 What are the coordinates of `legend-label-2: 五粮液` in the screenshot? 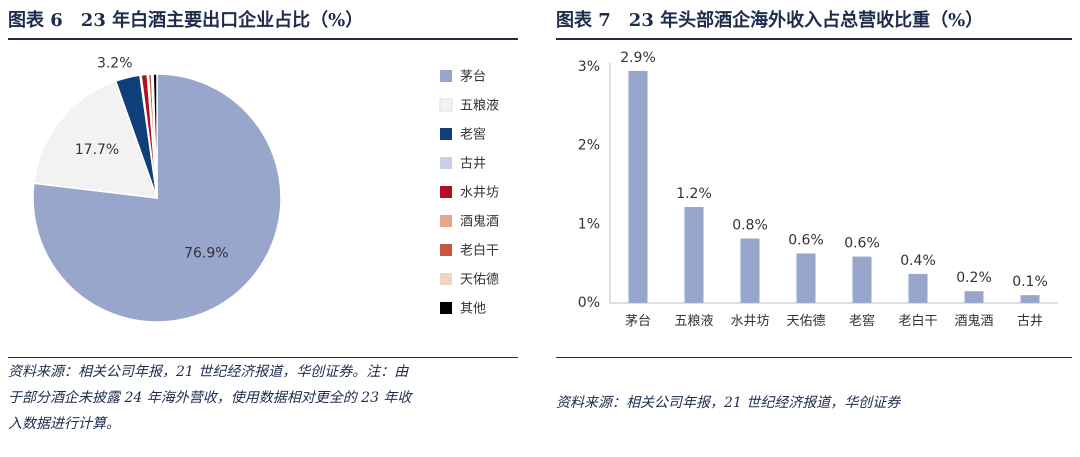 It's located at (479, 106).